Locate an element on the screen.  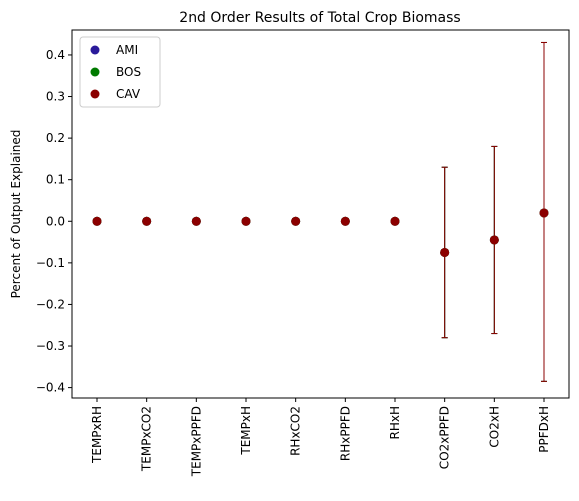
x-tick-label: CO2xH is located at coordinates (494, 427).